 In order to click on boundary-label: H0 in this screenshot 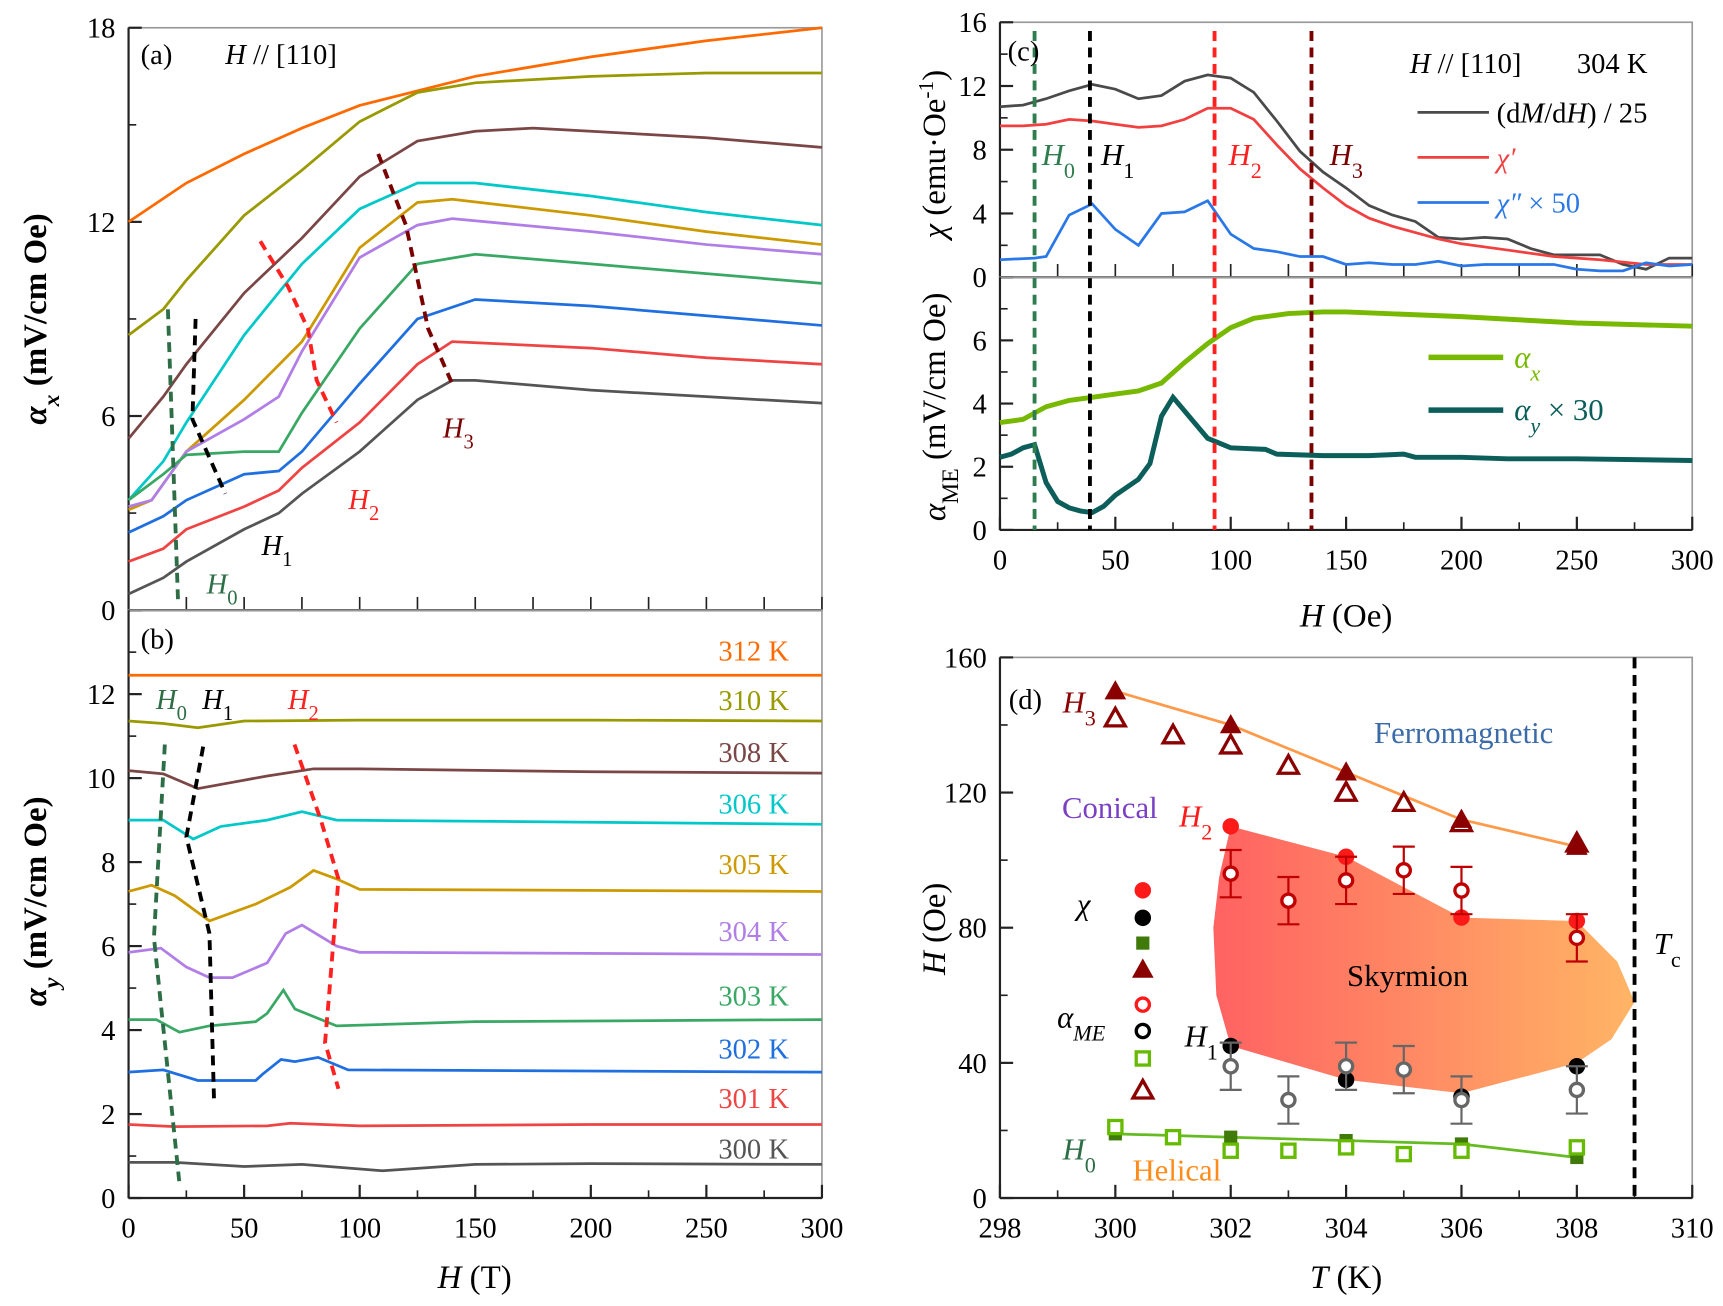, I will do `click(171, 705)`.